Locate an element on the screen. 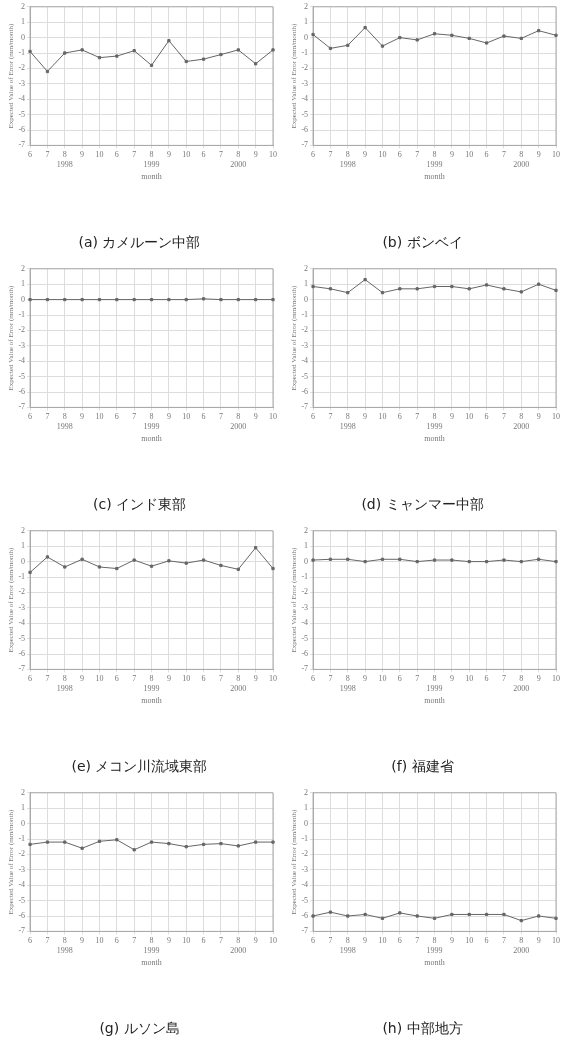 The image size is (566, 1050). text: (b) ボンベイ is located at coordinates (422, 242).